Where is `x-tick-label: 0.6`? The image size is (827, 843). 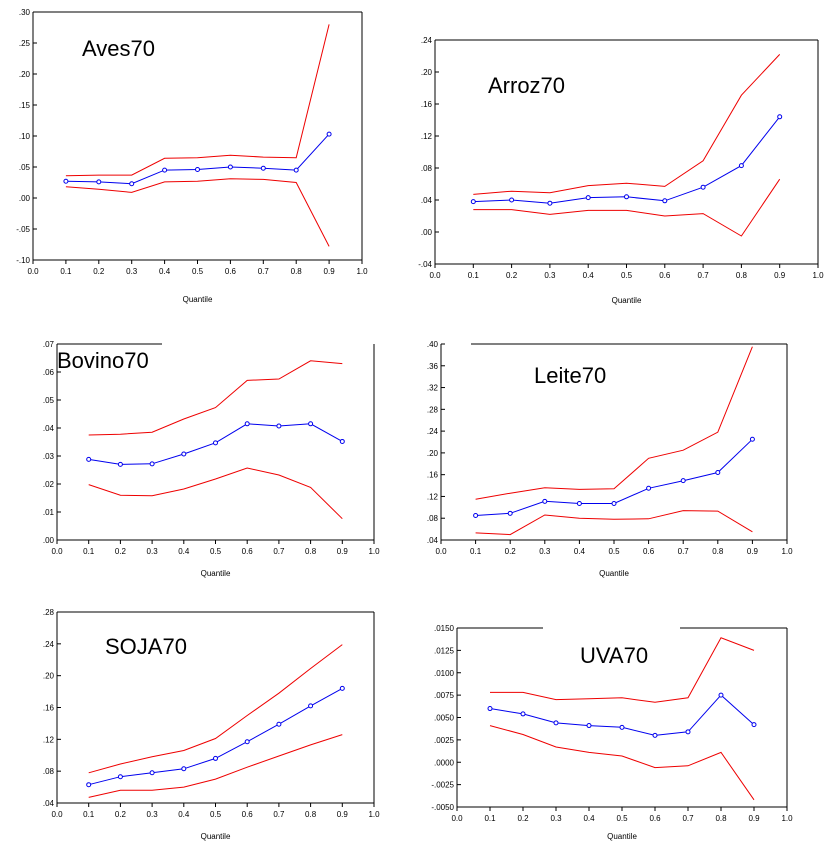 x-tick-label: 0.6 is located at coordinates (248, 551).